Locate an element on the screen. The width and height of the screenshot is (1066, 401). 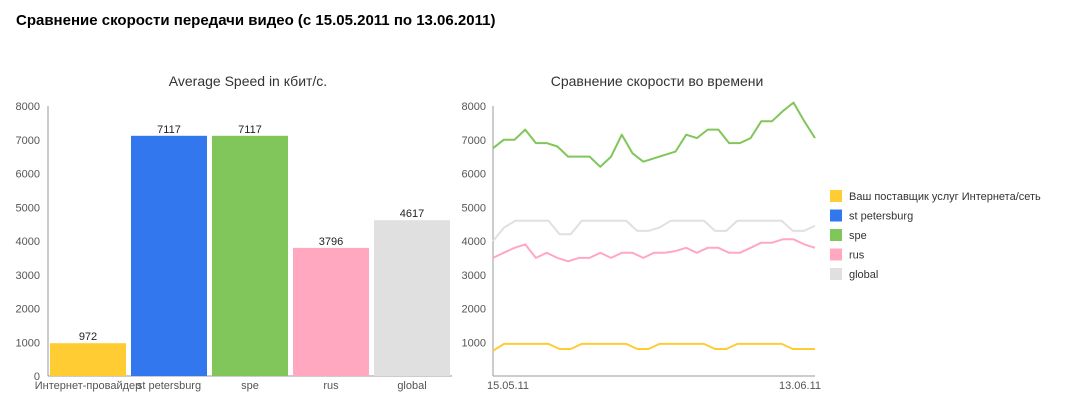
bar-chart-y-tick-label: 3000 is located at coordinates (28, 276).